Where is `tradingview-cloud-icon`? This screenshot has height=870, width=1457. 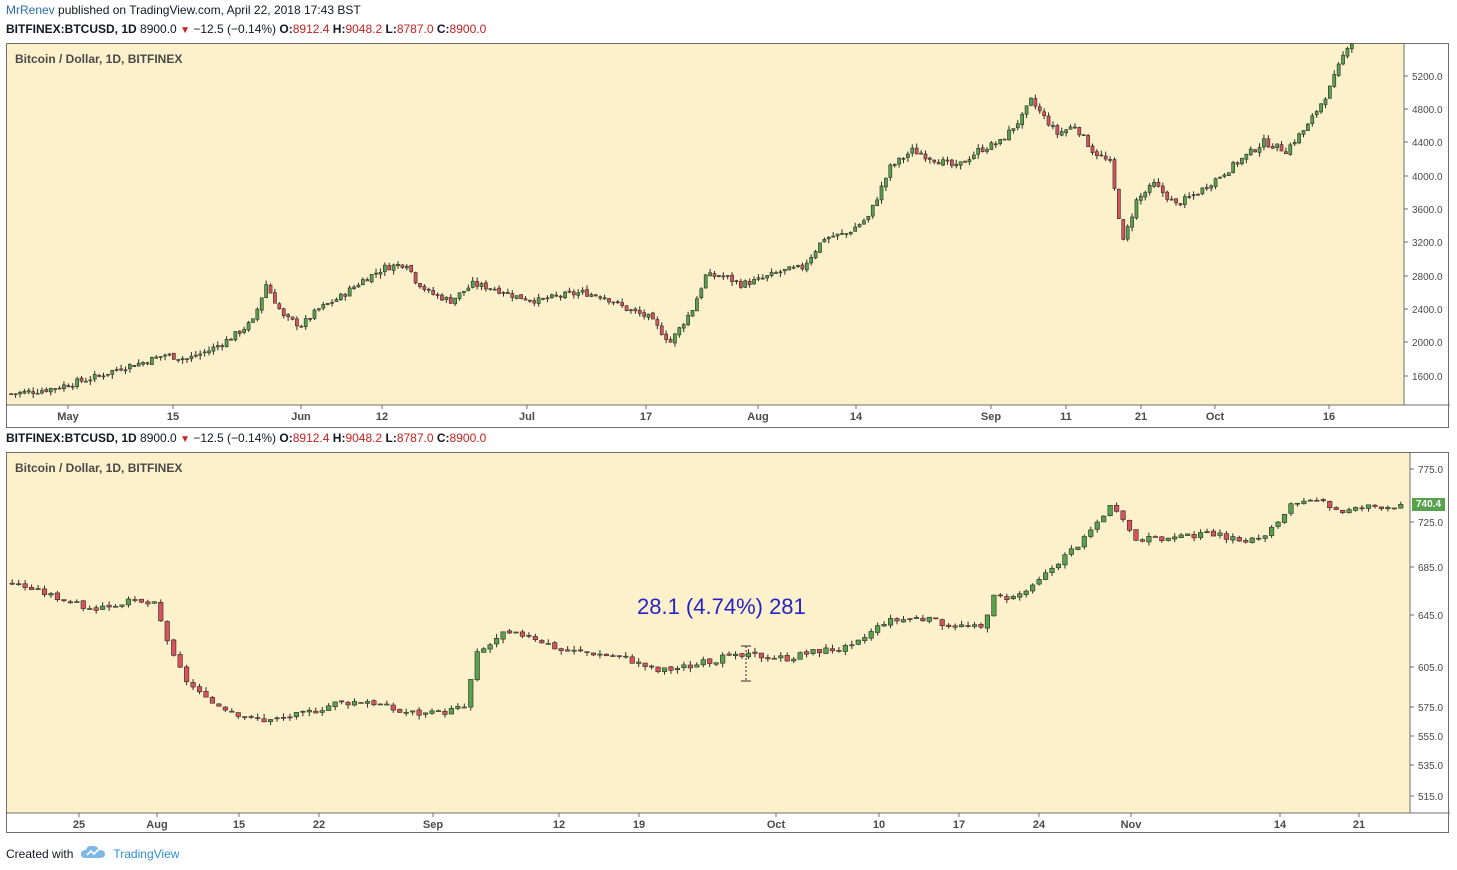 tradingview-cloud-icon is located at coordinates (93, 853).